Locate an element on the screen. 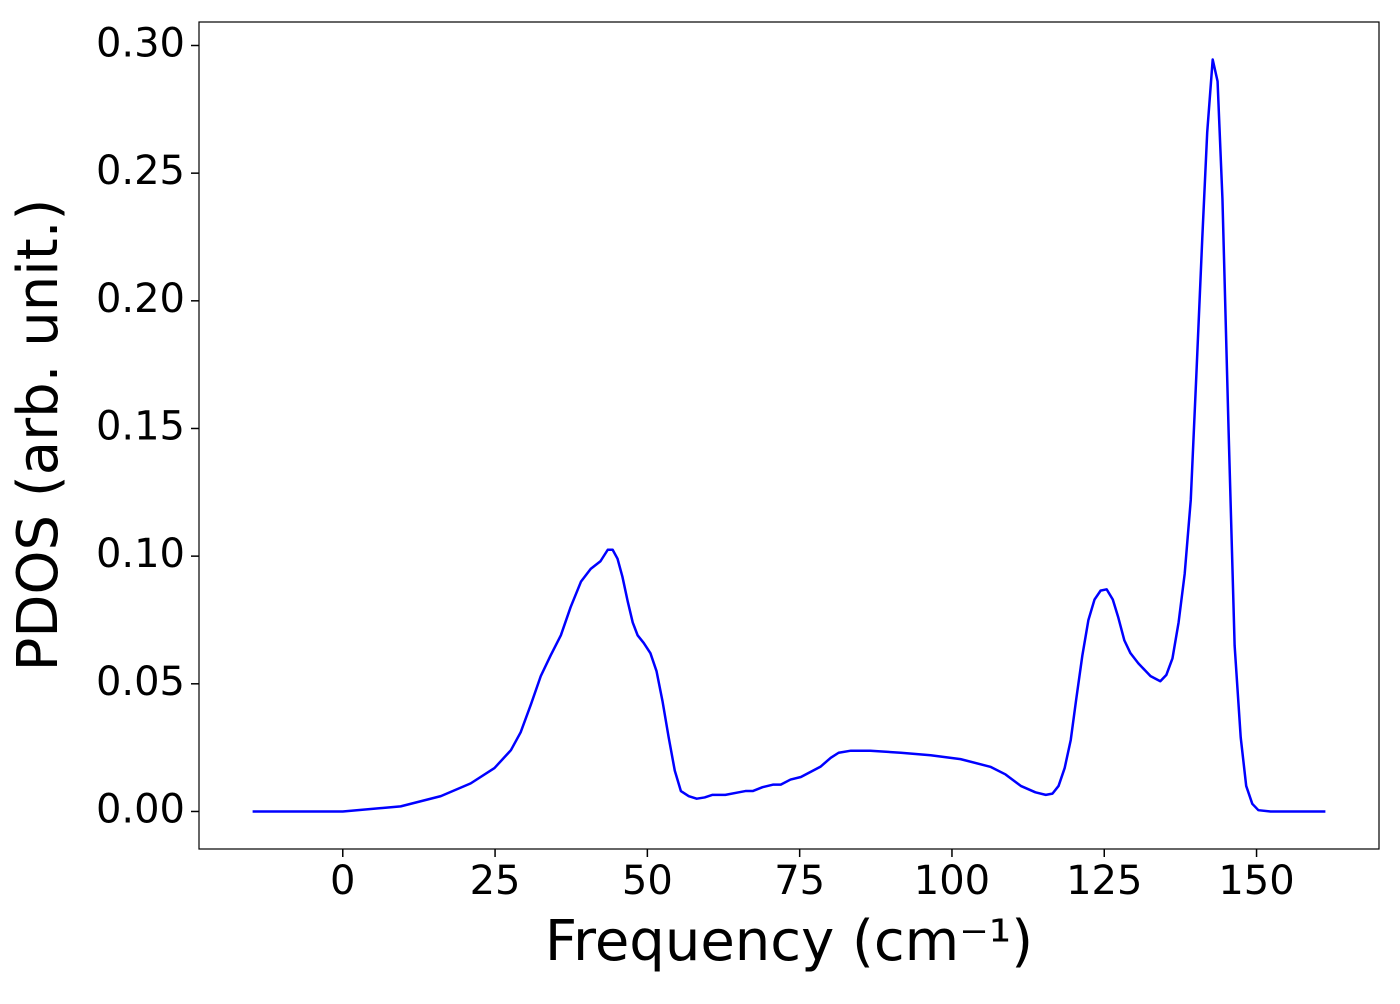 This screenshot has height=1004, width=1400. y-tick-label: 0.30 is located at coordinates (140, 43).